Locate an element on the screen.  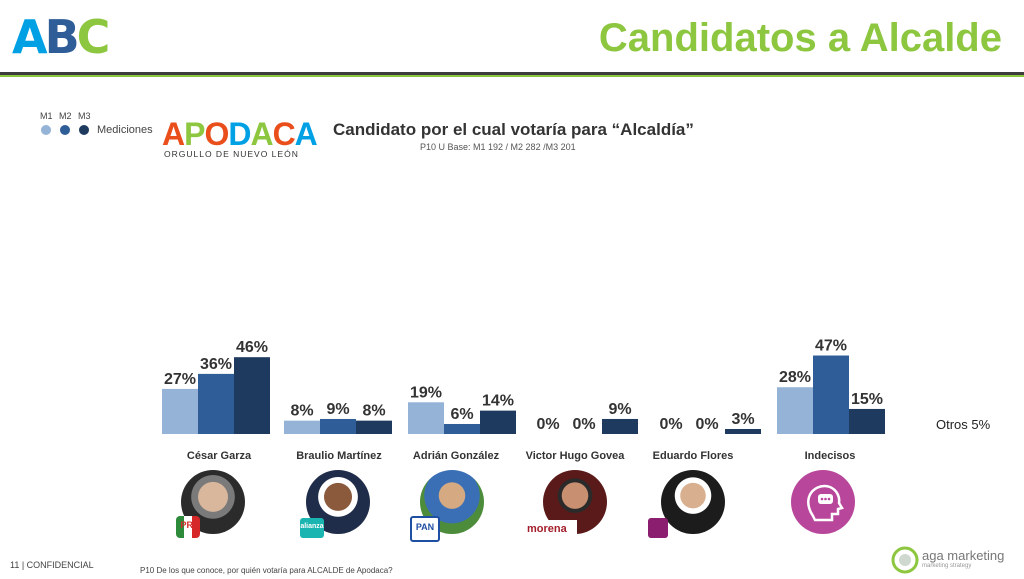
party-logo-pri: PRI is located at coordinates (188, 527).